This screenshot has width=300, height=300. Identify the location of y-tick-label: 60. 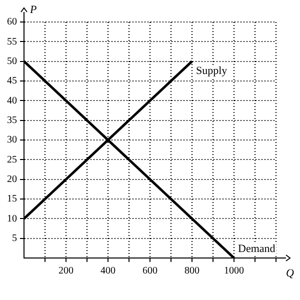
(12, 22).